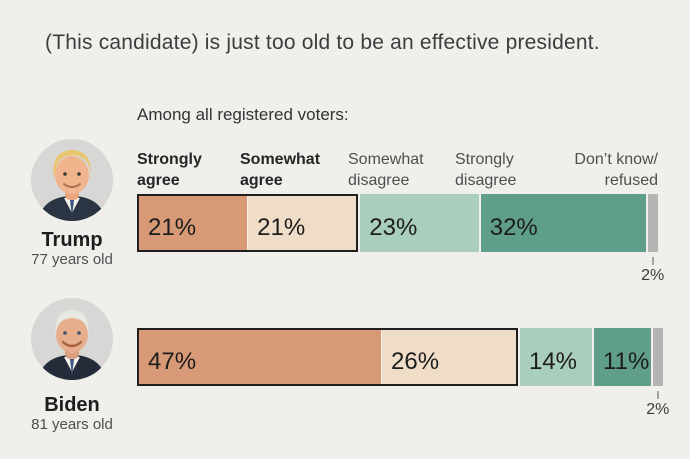  What do you see at coordinates (260, 357) in the screenshot?
I see `bar-segment-strongly-agree: 47%` at bounding box center [260, 357].